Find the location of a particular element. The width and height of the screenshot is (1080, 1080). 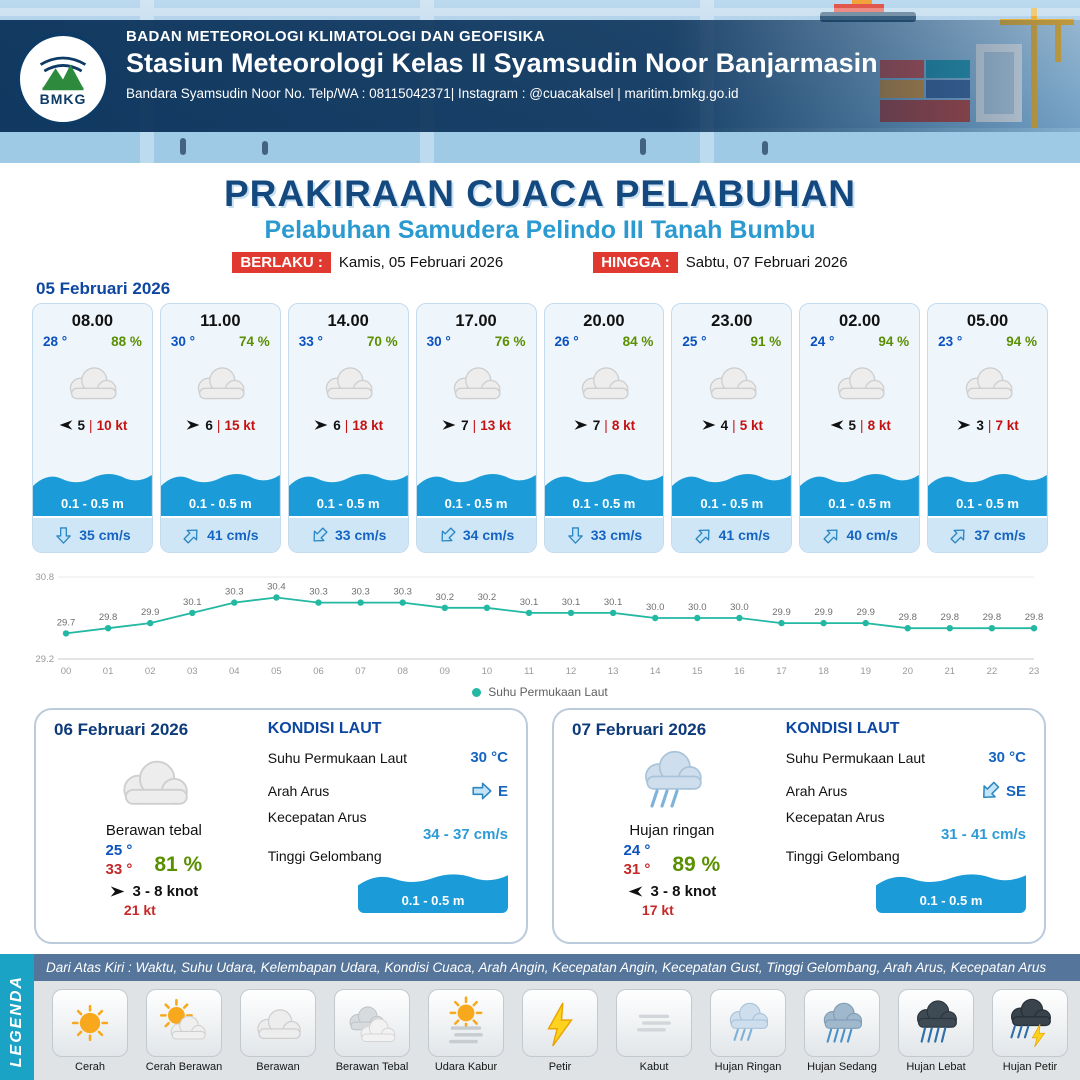

card-wind-row: 6 | 15 kt is located at coordinates (220, 425).